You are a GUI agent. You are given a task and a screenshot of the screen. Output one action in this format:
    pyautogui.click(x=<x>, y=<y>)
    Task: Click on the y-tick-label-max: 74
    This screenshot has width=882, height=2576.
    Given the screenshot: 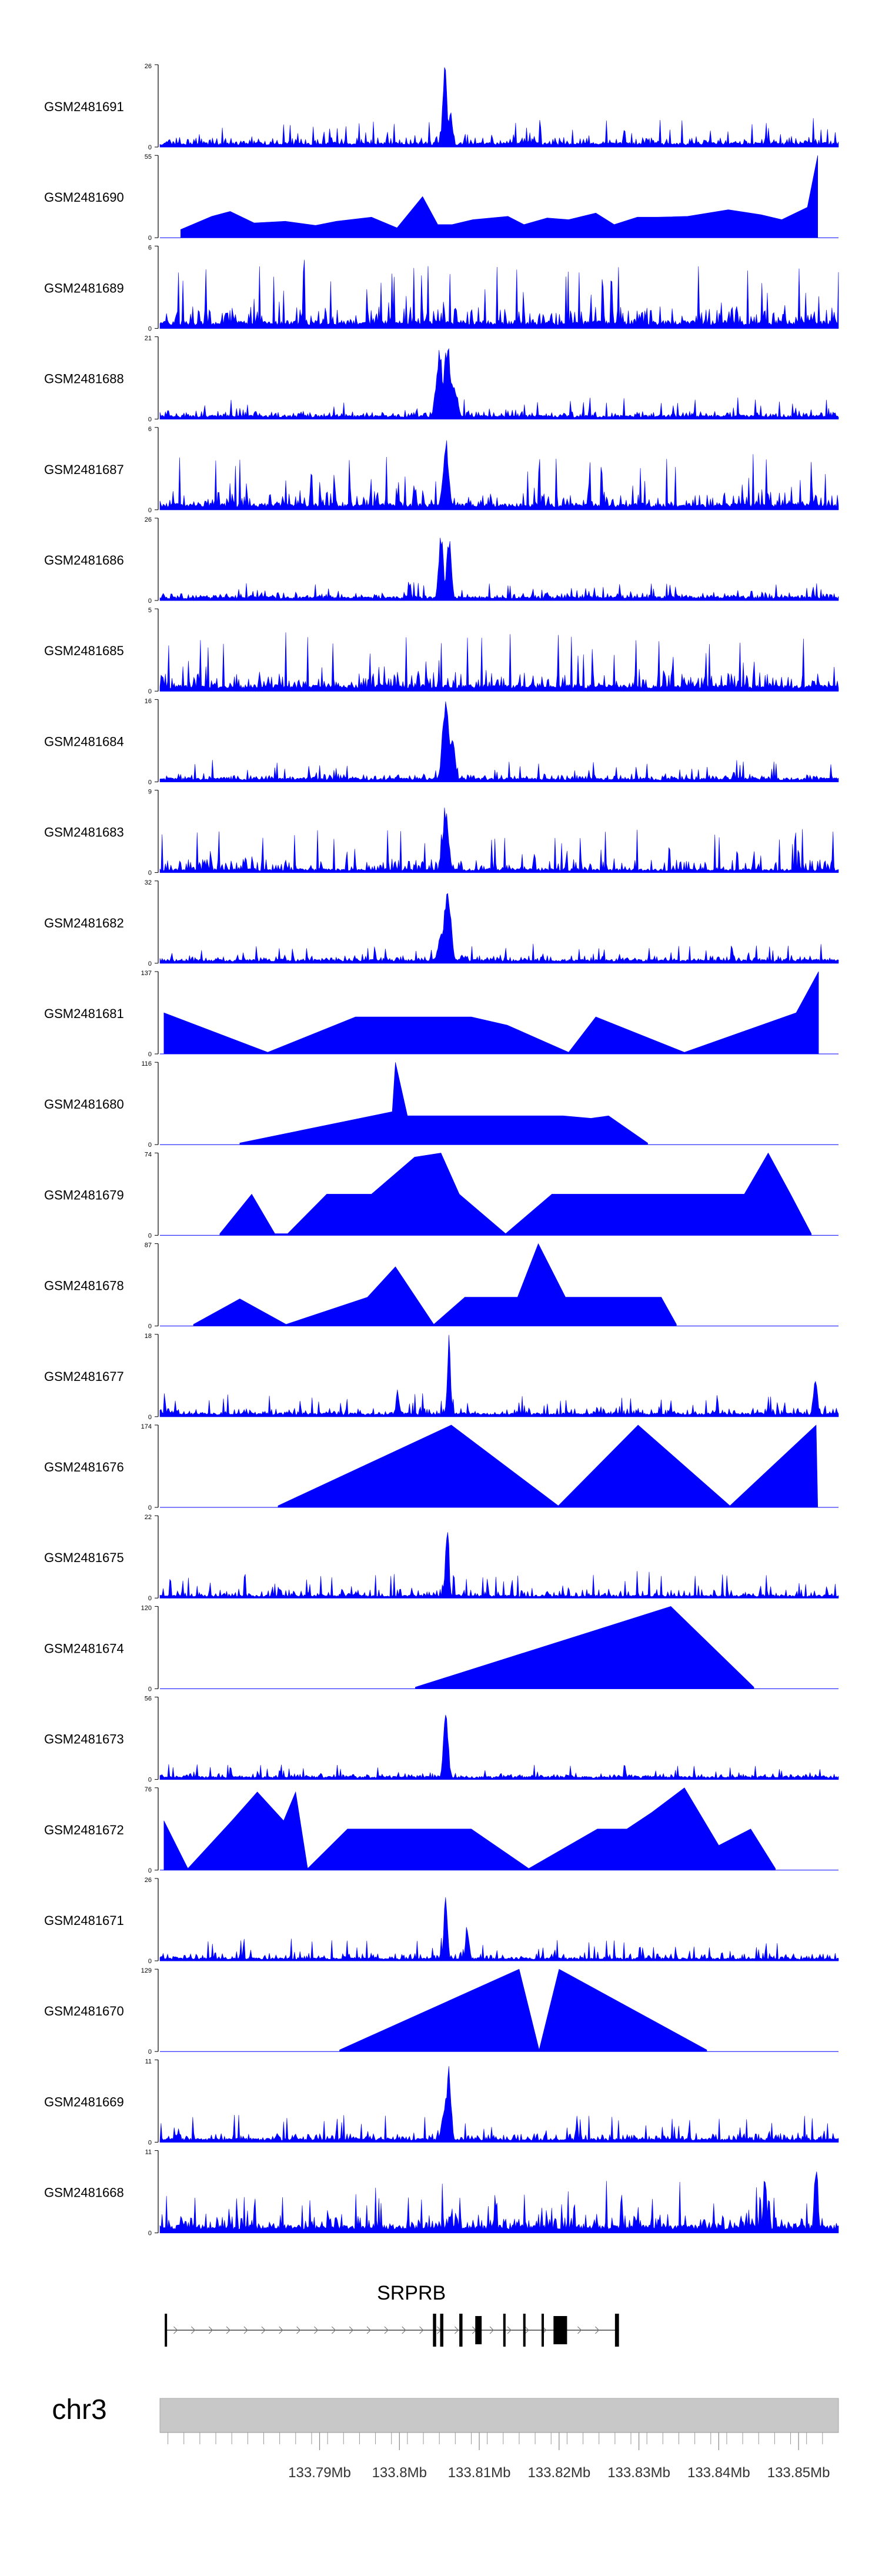 What is the action you would take?
    pyautogui.click(x=148, y=1154)
    